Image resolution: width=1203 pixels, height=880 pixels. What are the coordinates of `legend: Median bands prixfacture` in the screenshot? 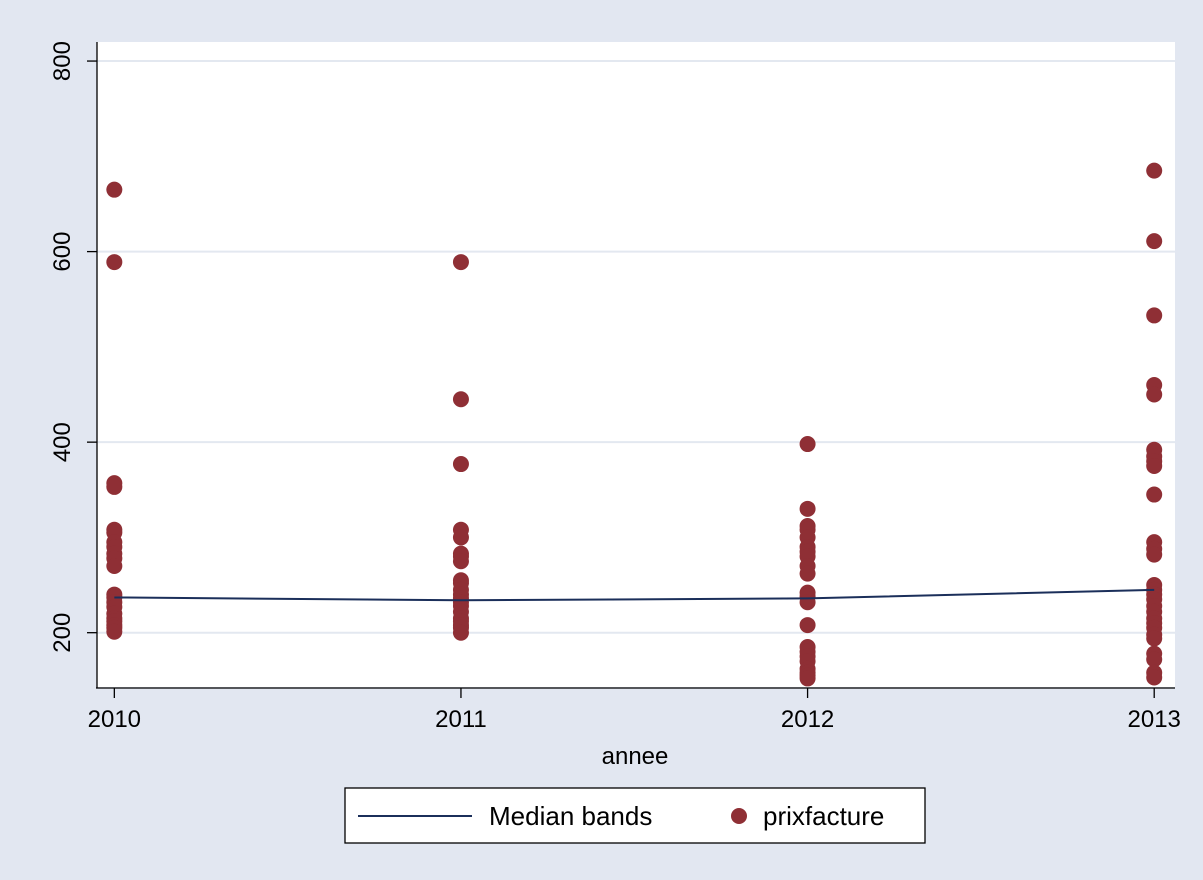 It's located at (635, 815).